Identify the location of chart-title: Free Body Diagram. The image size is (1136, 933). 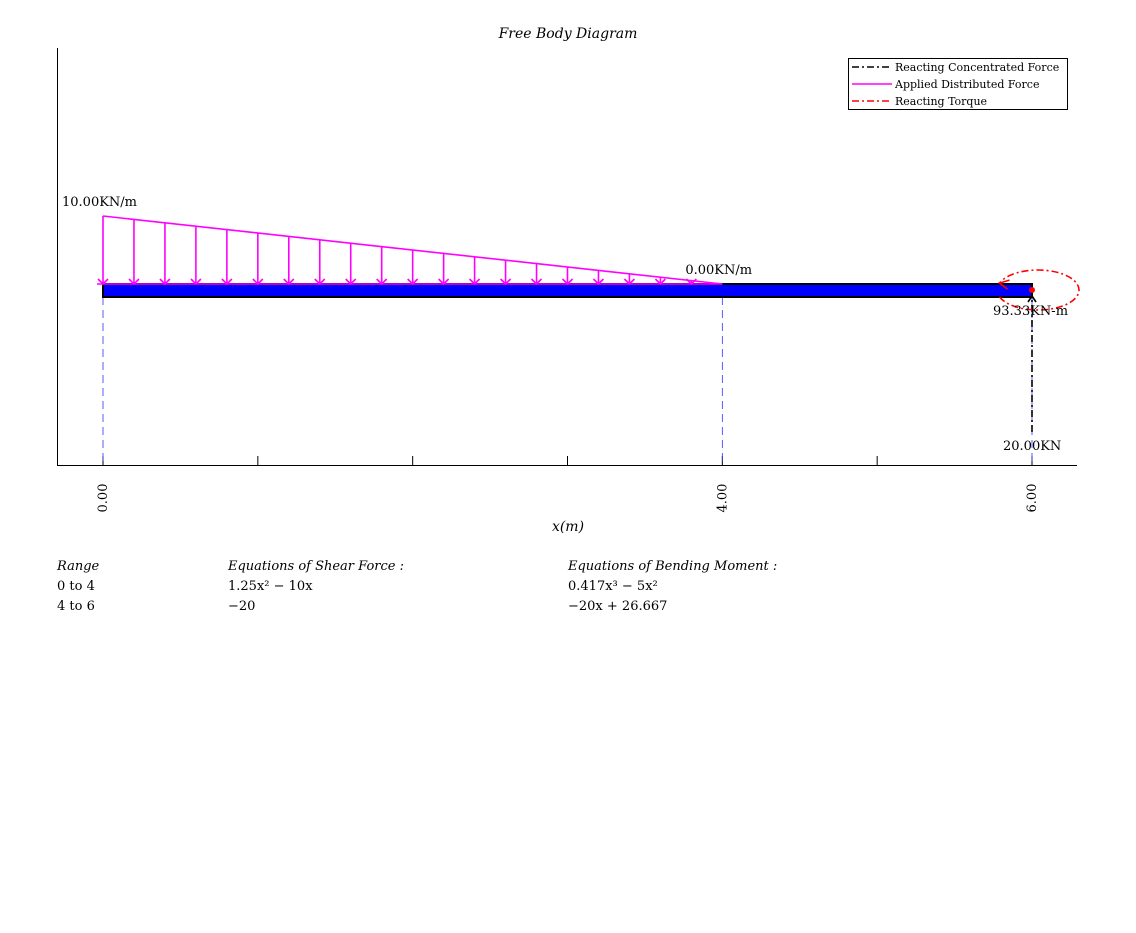
(568, 34).